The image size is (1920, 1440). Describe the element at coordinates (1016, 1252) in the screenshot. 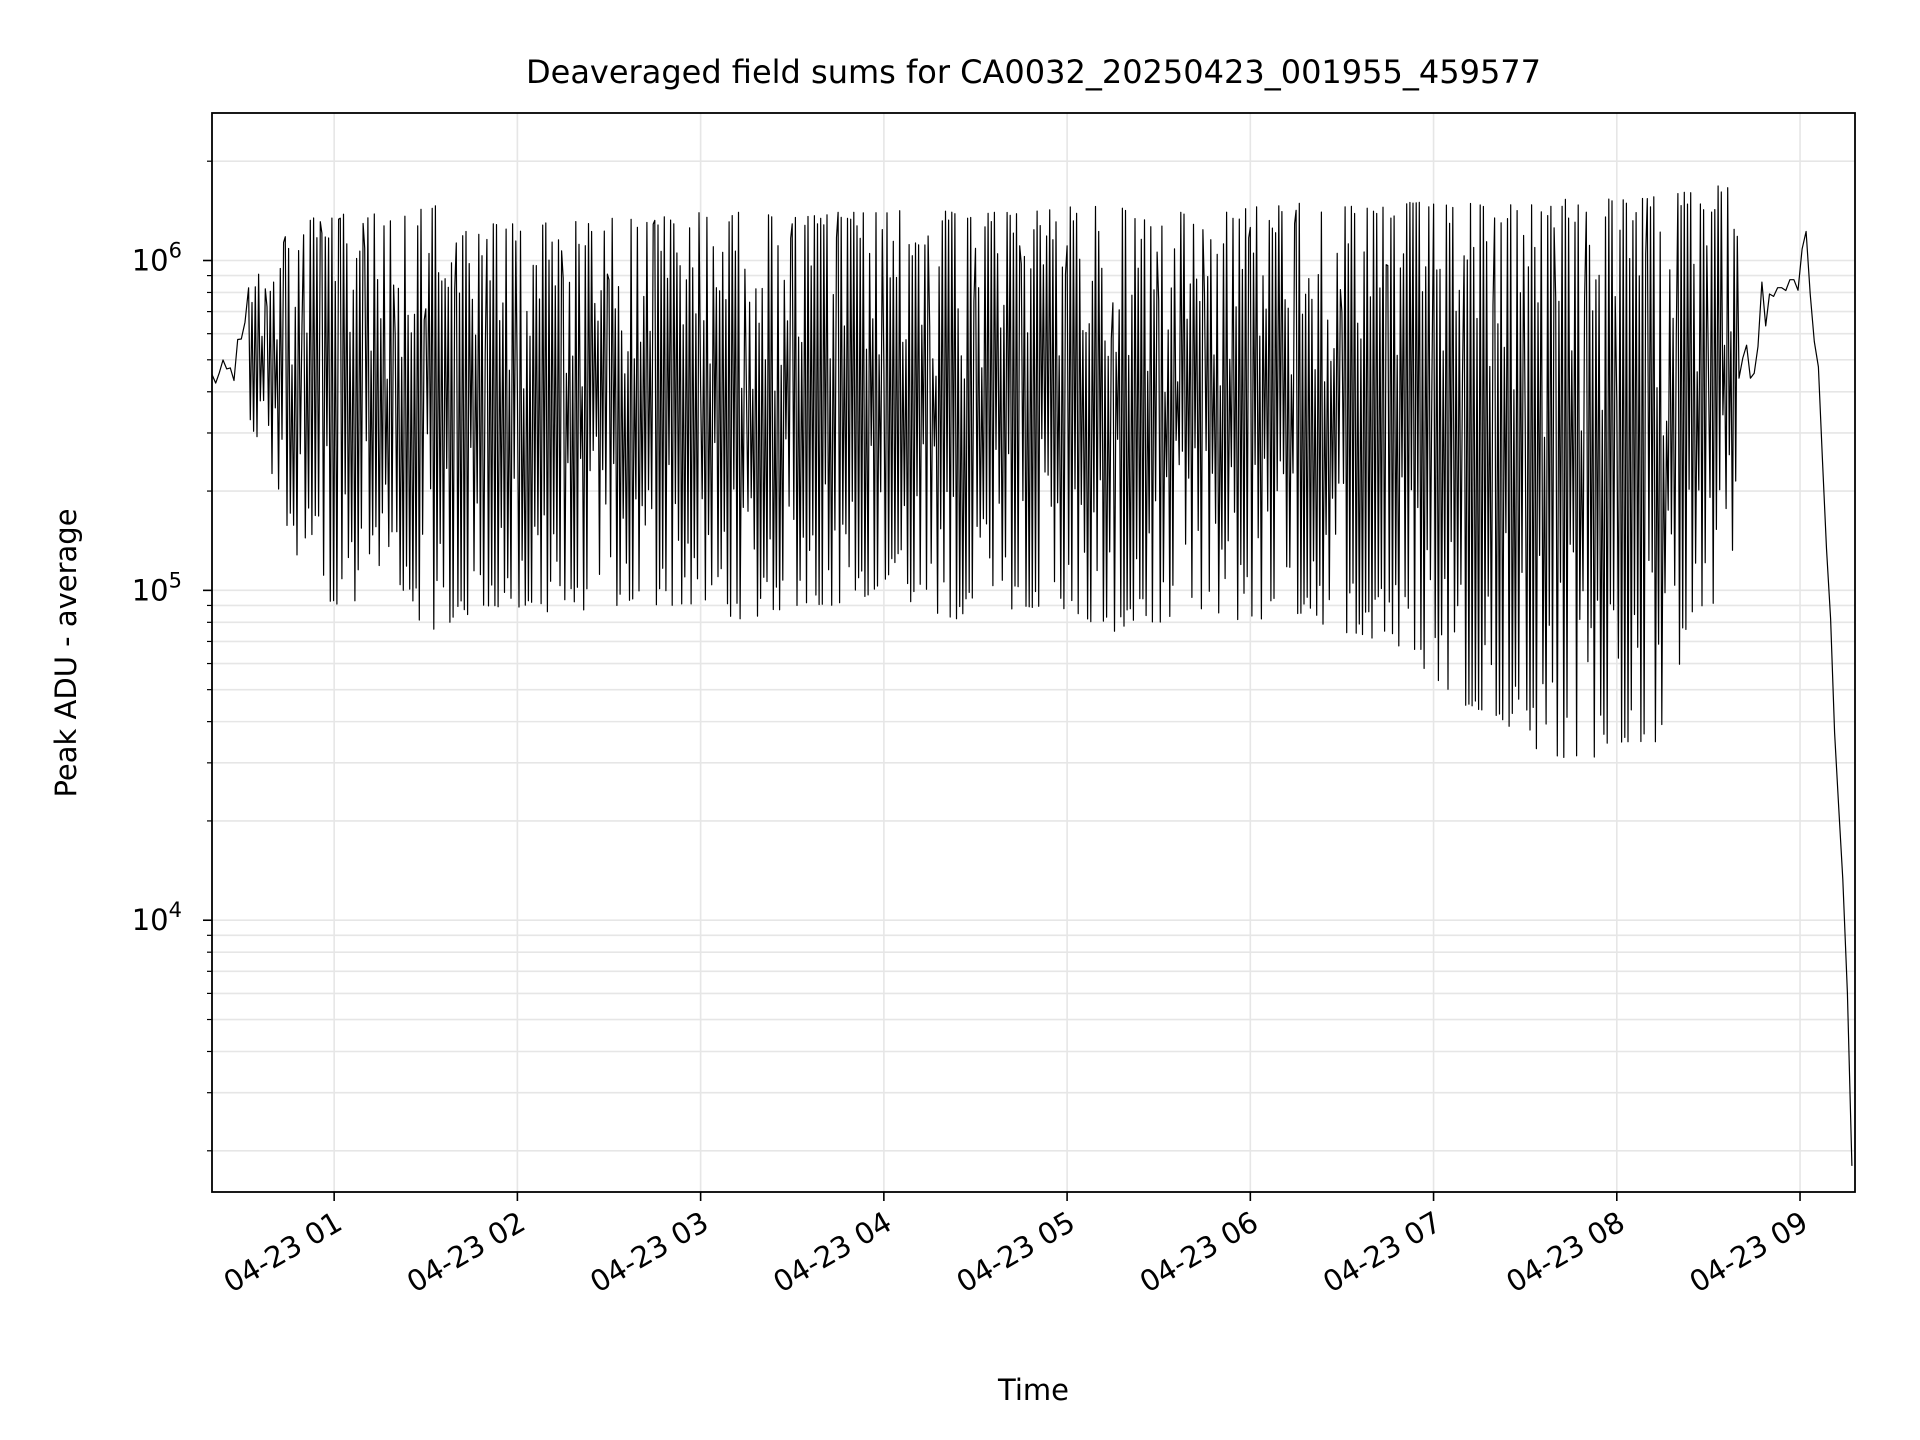

I see `x-tick-label: 04-23 05` at that location.